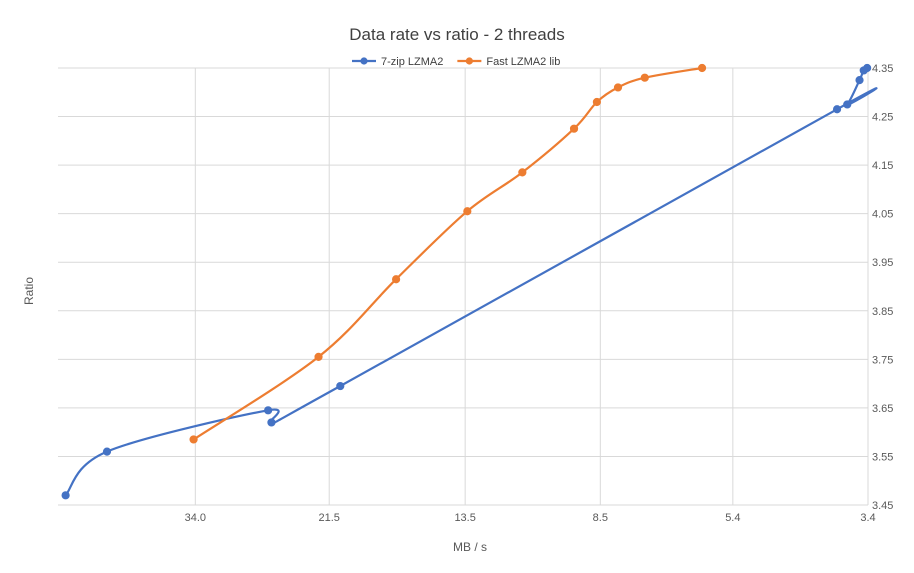 The width and height of the screenshot is (914, 573). I want to click on y-tick-label: 4.05, so click(882, 215).